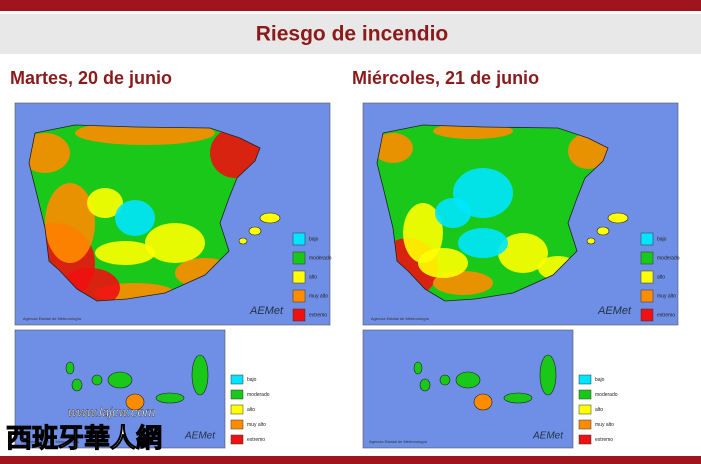 The image size is (701, 464). Describe the element at coordinates (91, 78) in the screenshot. I see `day-heading: Martes, 20 de junio` at that location.